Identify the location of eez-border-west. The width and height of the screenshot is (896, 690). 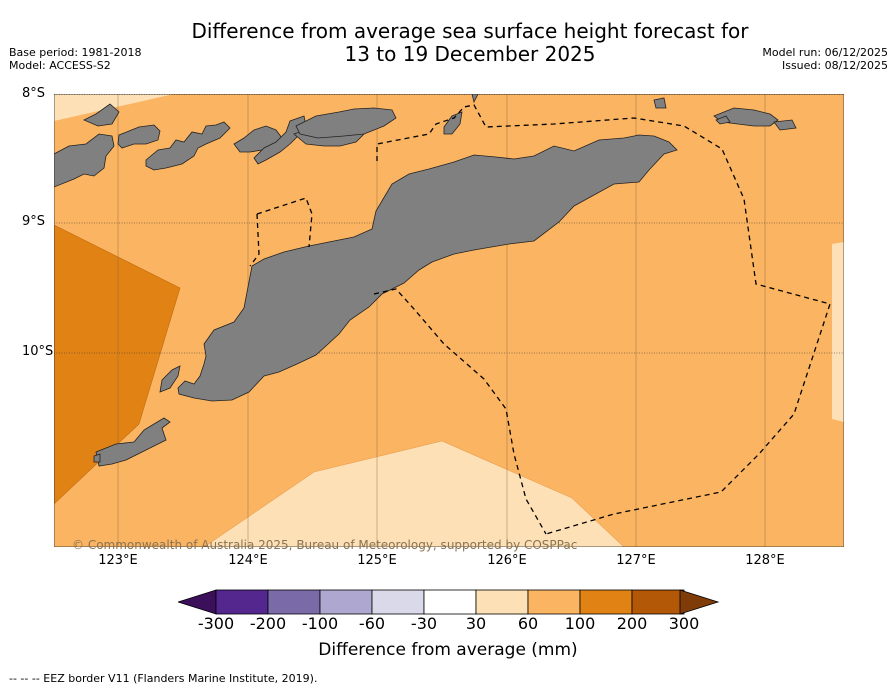
(254, 240).